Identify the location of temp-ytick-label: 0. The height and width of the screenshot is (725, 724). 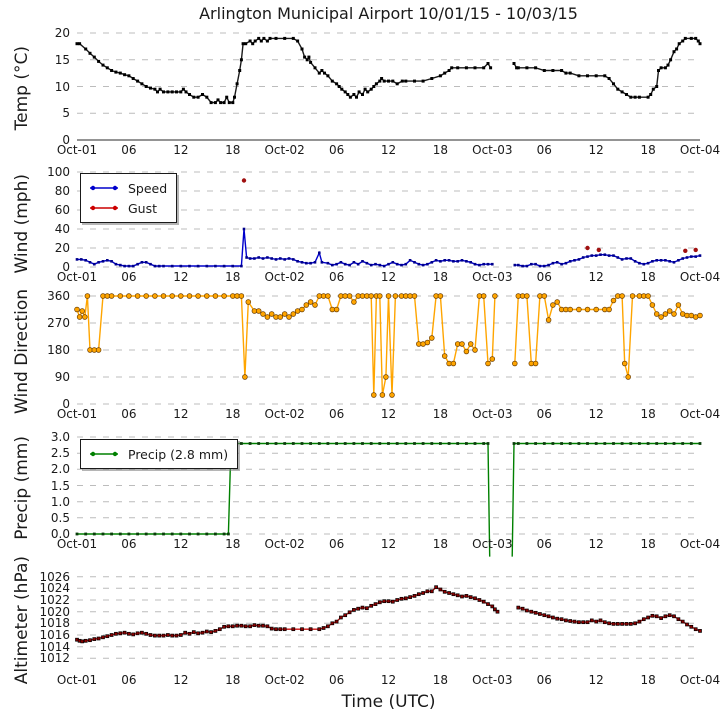
(66, 140).